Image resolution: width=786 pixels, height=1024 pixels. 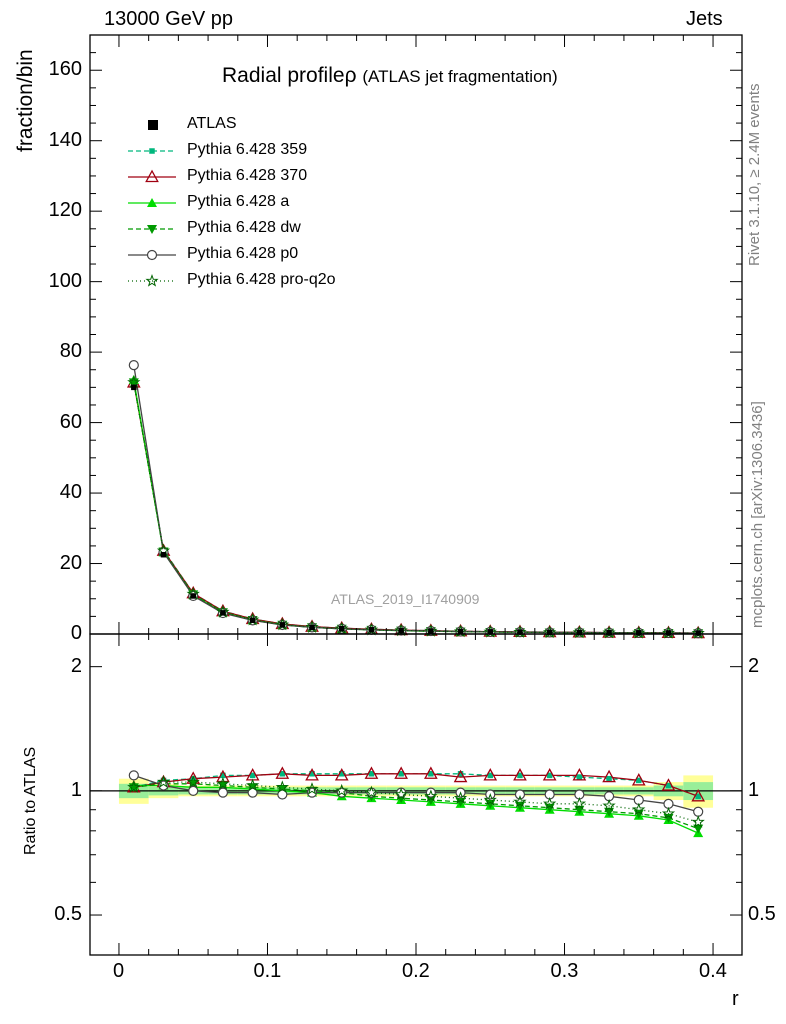 I want to click on series-marker-main, so click(x=133, y=365).